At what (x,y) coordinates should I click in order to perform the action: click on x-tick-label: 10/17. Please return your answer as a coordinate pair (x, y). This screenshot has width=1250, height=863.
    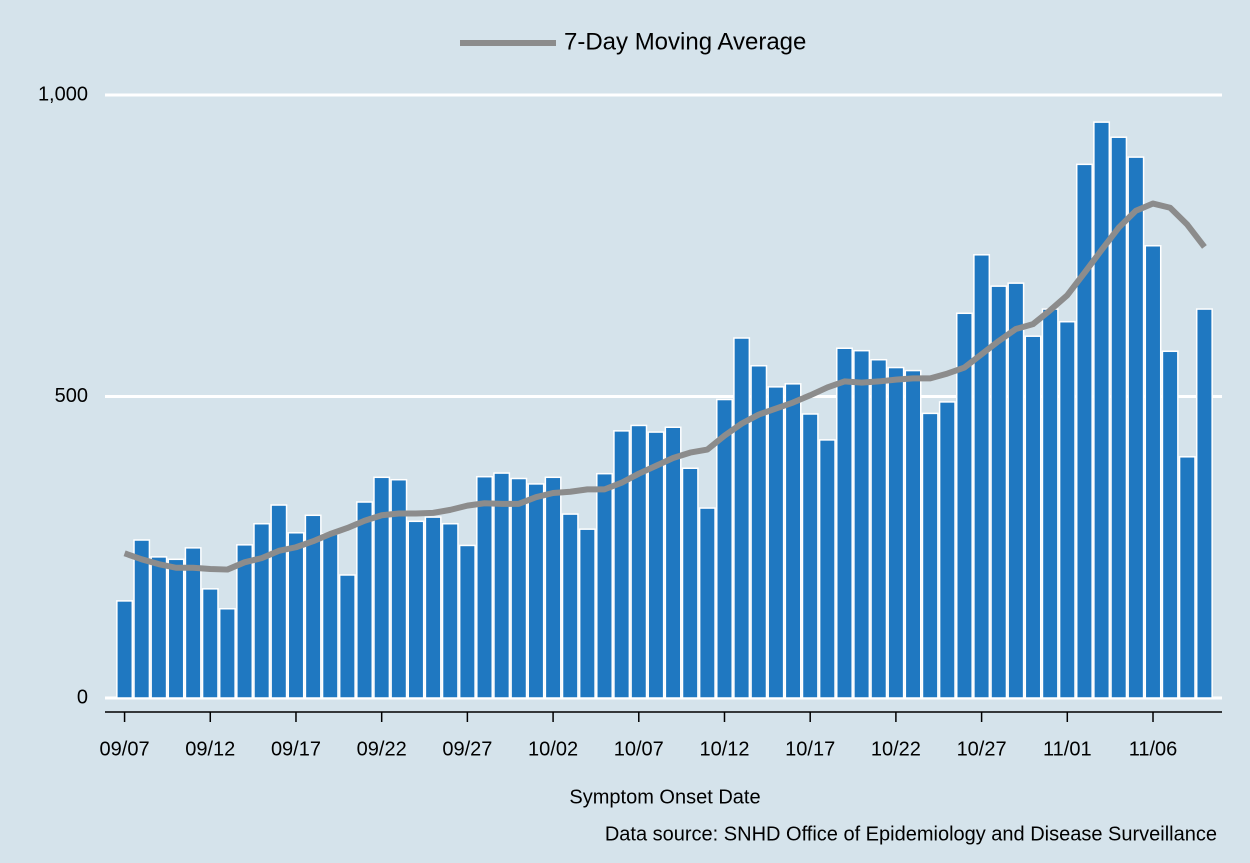
    Looking at the image, I should click on (810, 749).